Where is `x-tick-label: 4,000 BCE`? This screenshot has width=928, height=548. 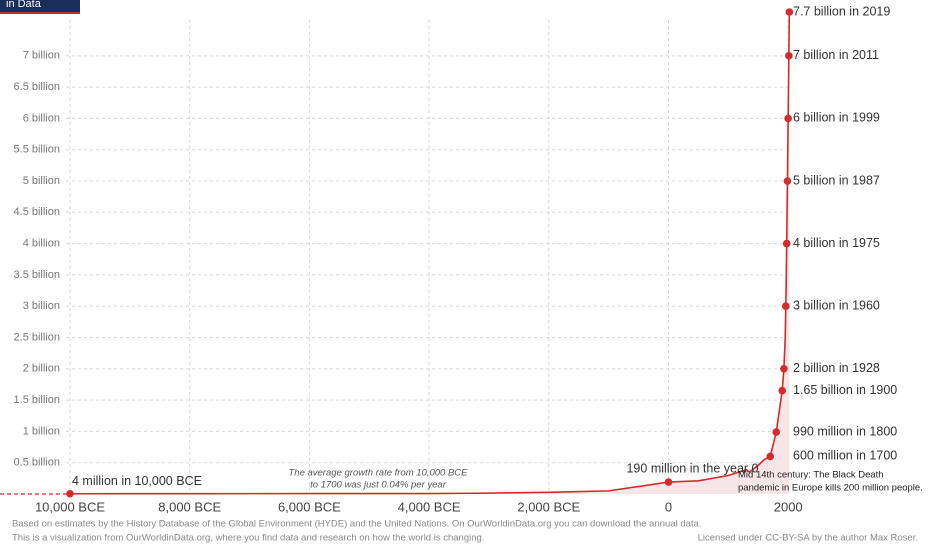
x-tick-label: 4,000 BCE is located at coordinates (429, 506).